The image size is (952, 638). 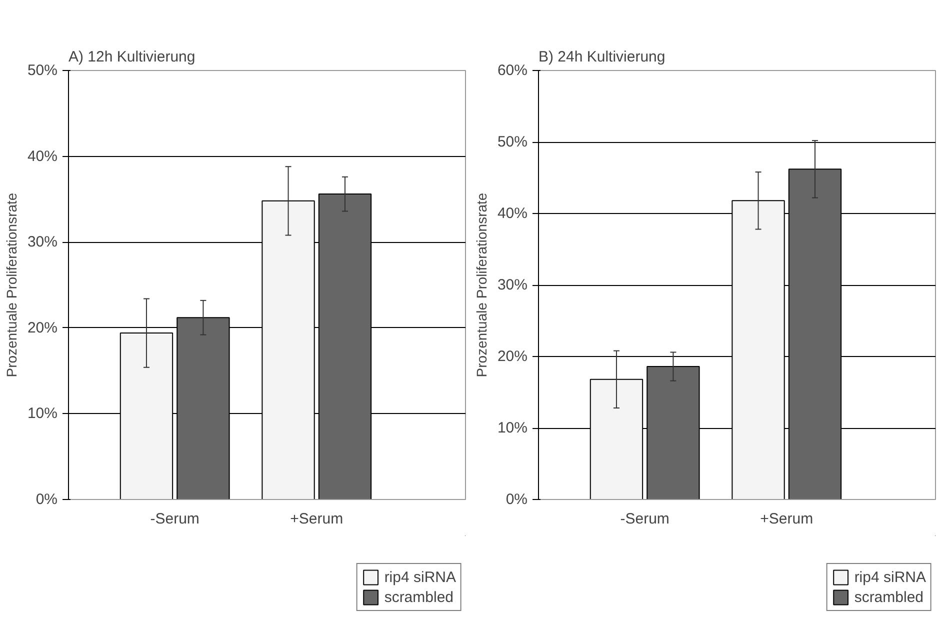 I want to click on chart-title: B) 24h Kultivierung, so click(x=602, y=57).